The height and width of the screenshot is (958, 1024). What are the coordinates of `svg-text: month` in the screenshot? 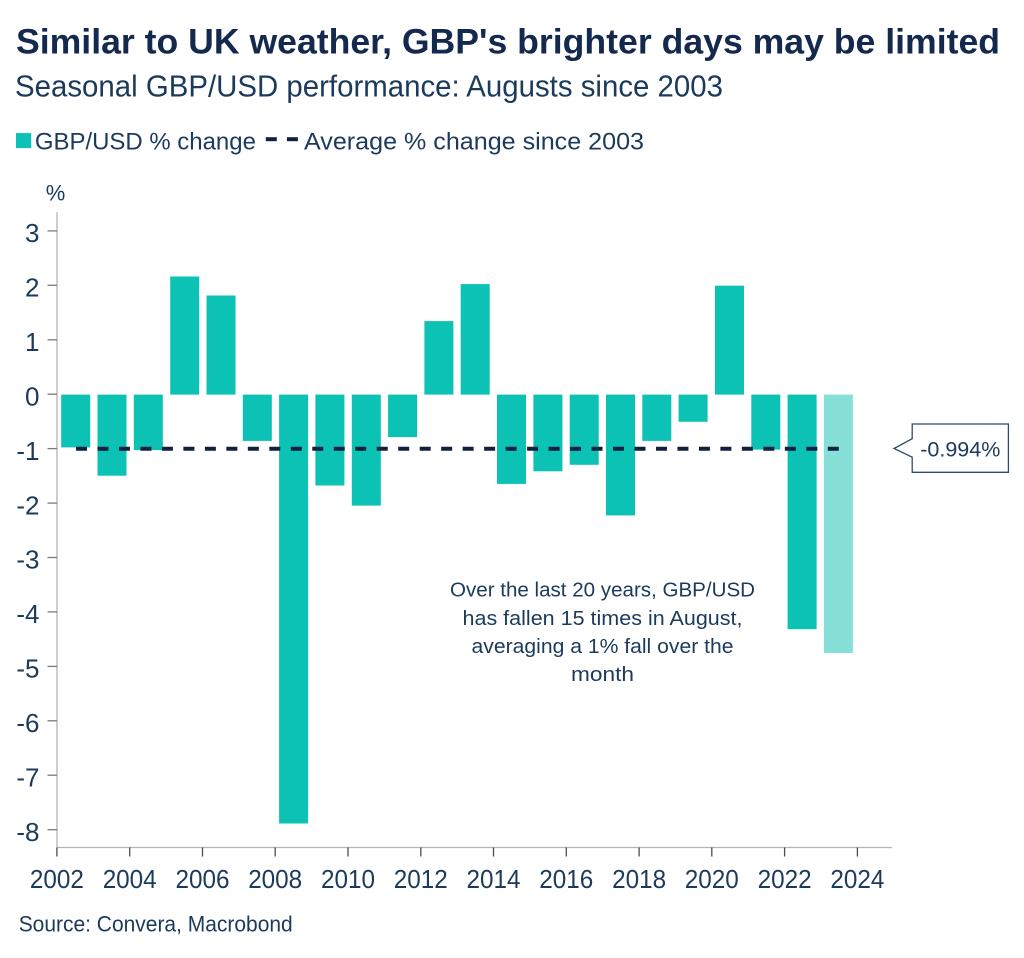 It's located at (602, 675).